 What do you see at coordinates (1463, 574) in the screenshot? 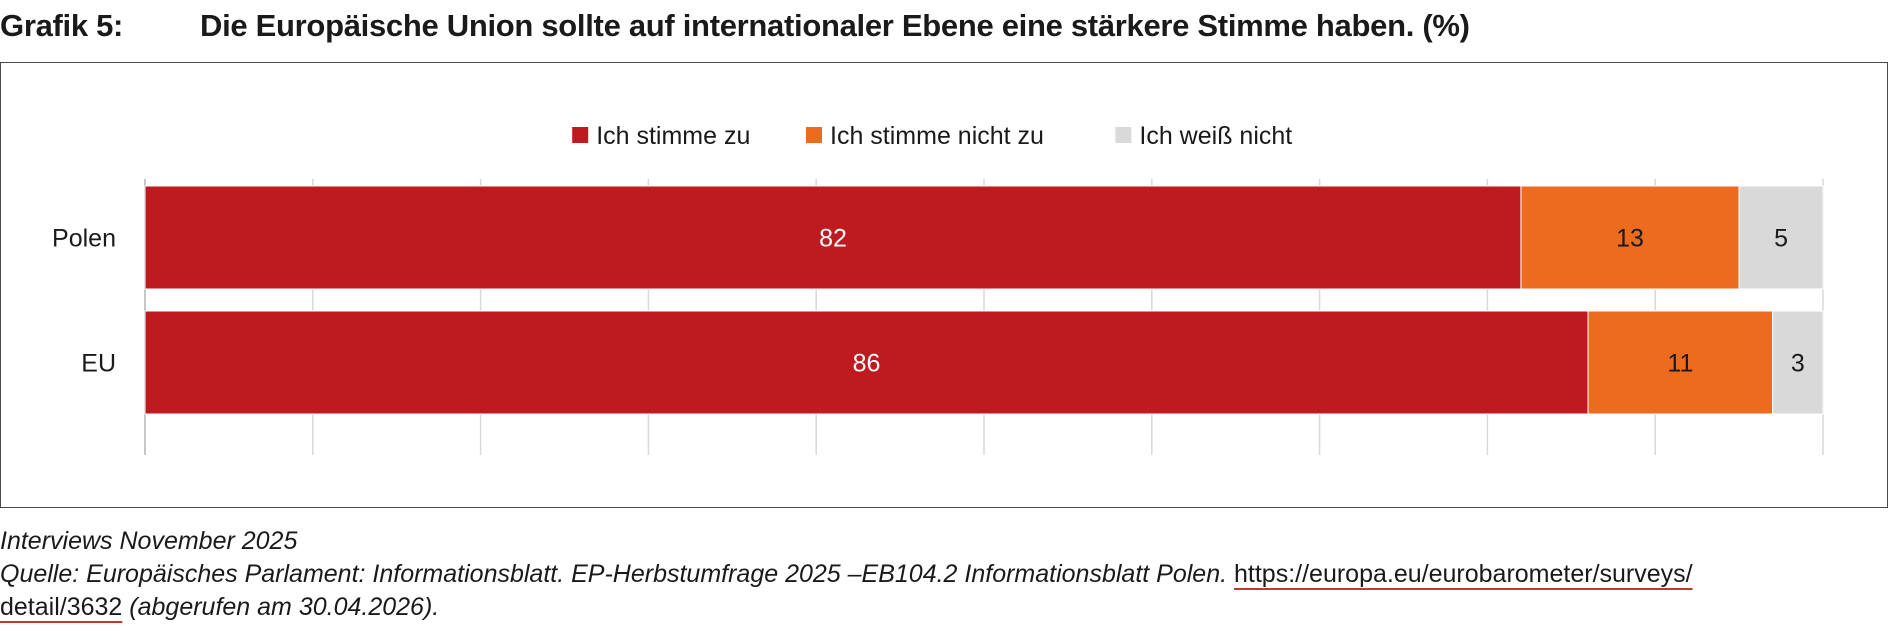
I see `source-link-part1: https://europa.eu/eurobarometer/surveys/` at bounding box center [1463, 574].